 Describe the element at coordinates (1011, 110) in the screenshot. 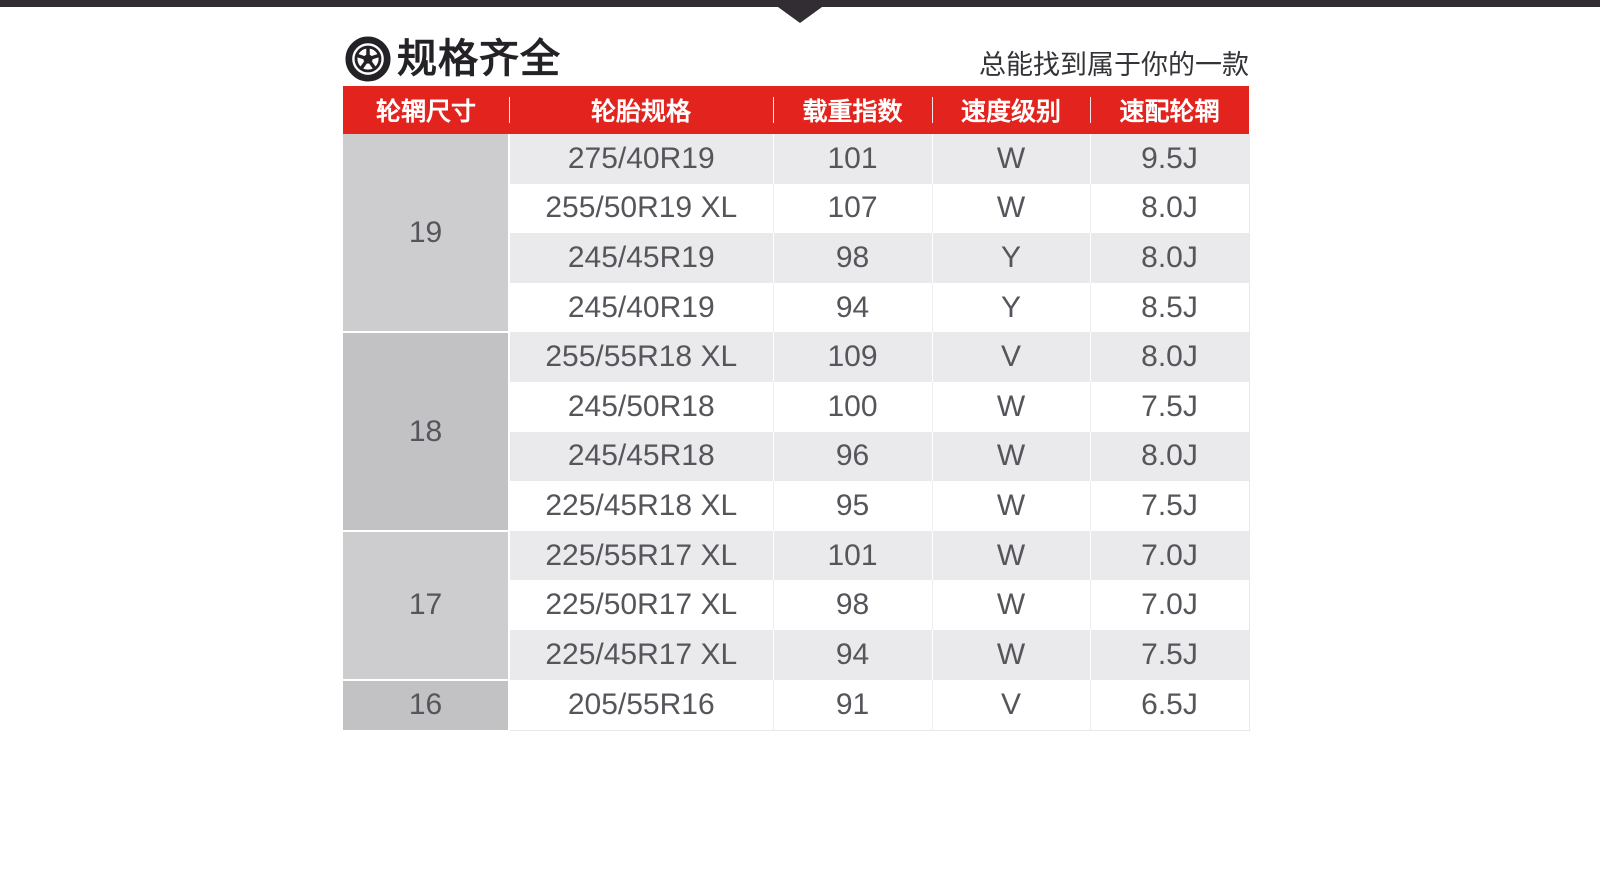

I see `column-header-speed-rating: 速度级别` at that location.